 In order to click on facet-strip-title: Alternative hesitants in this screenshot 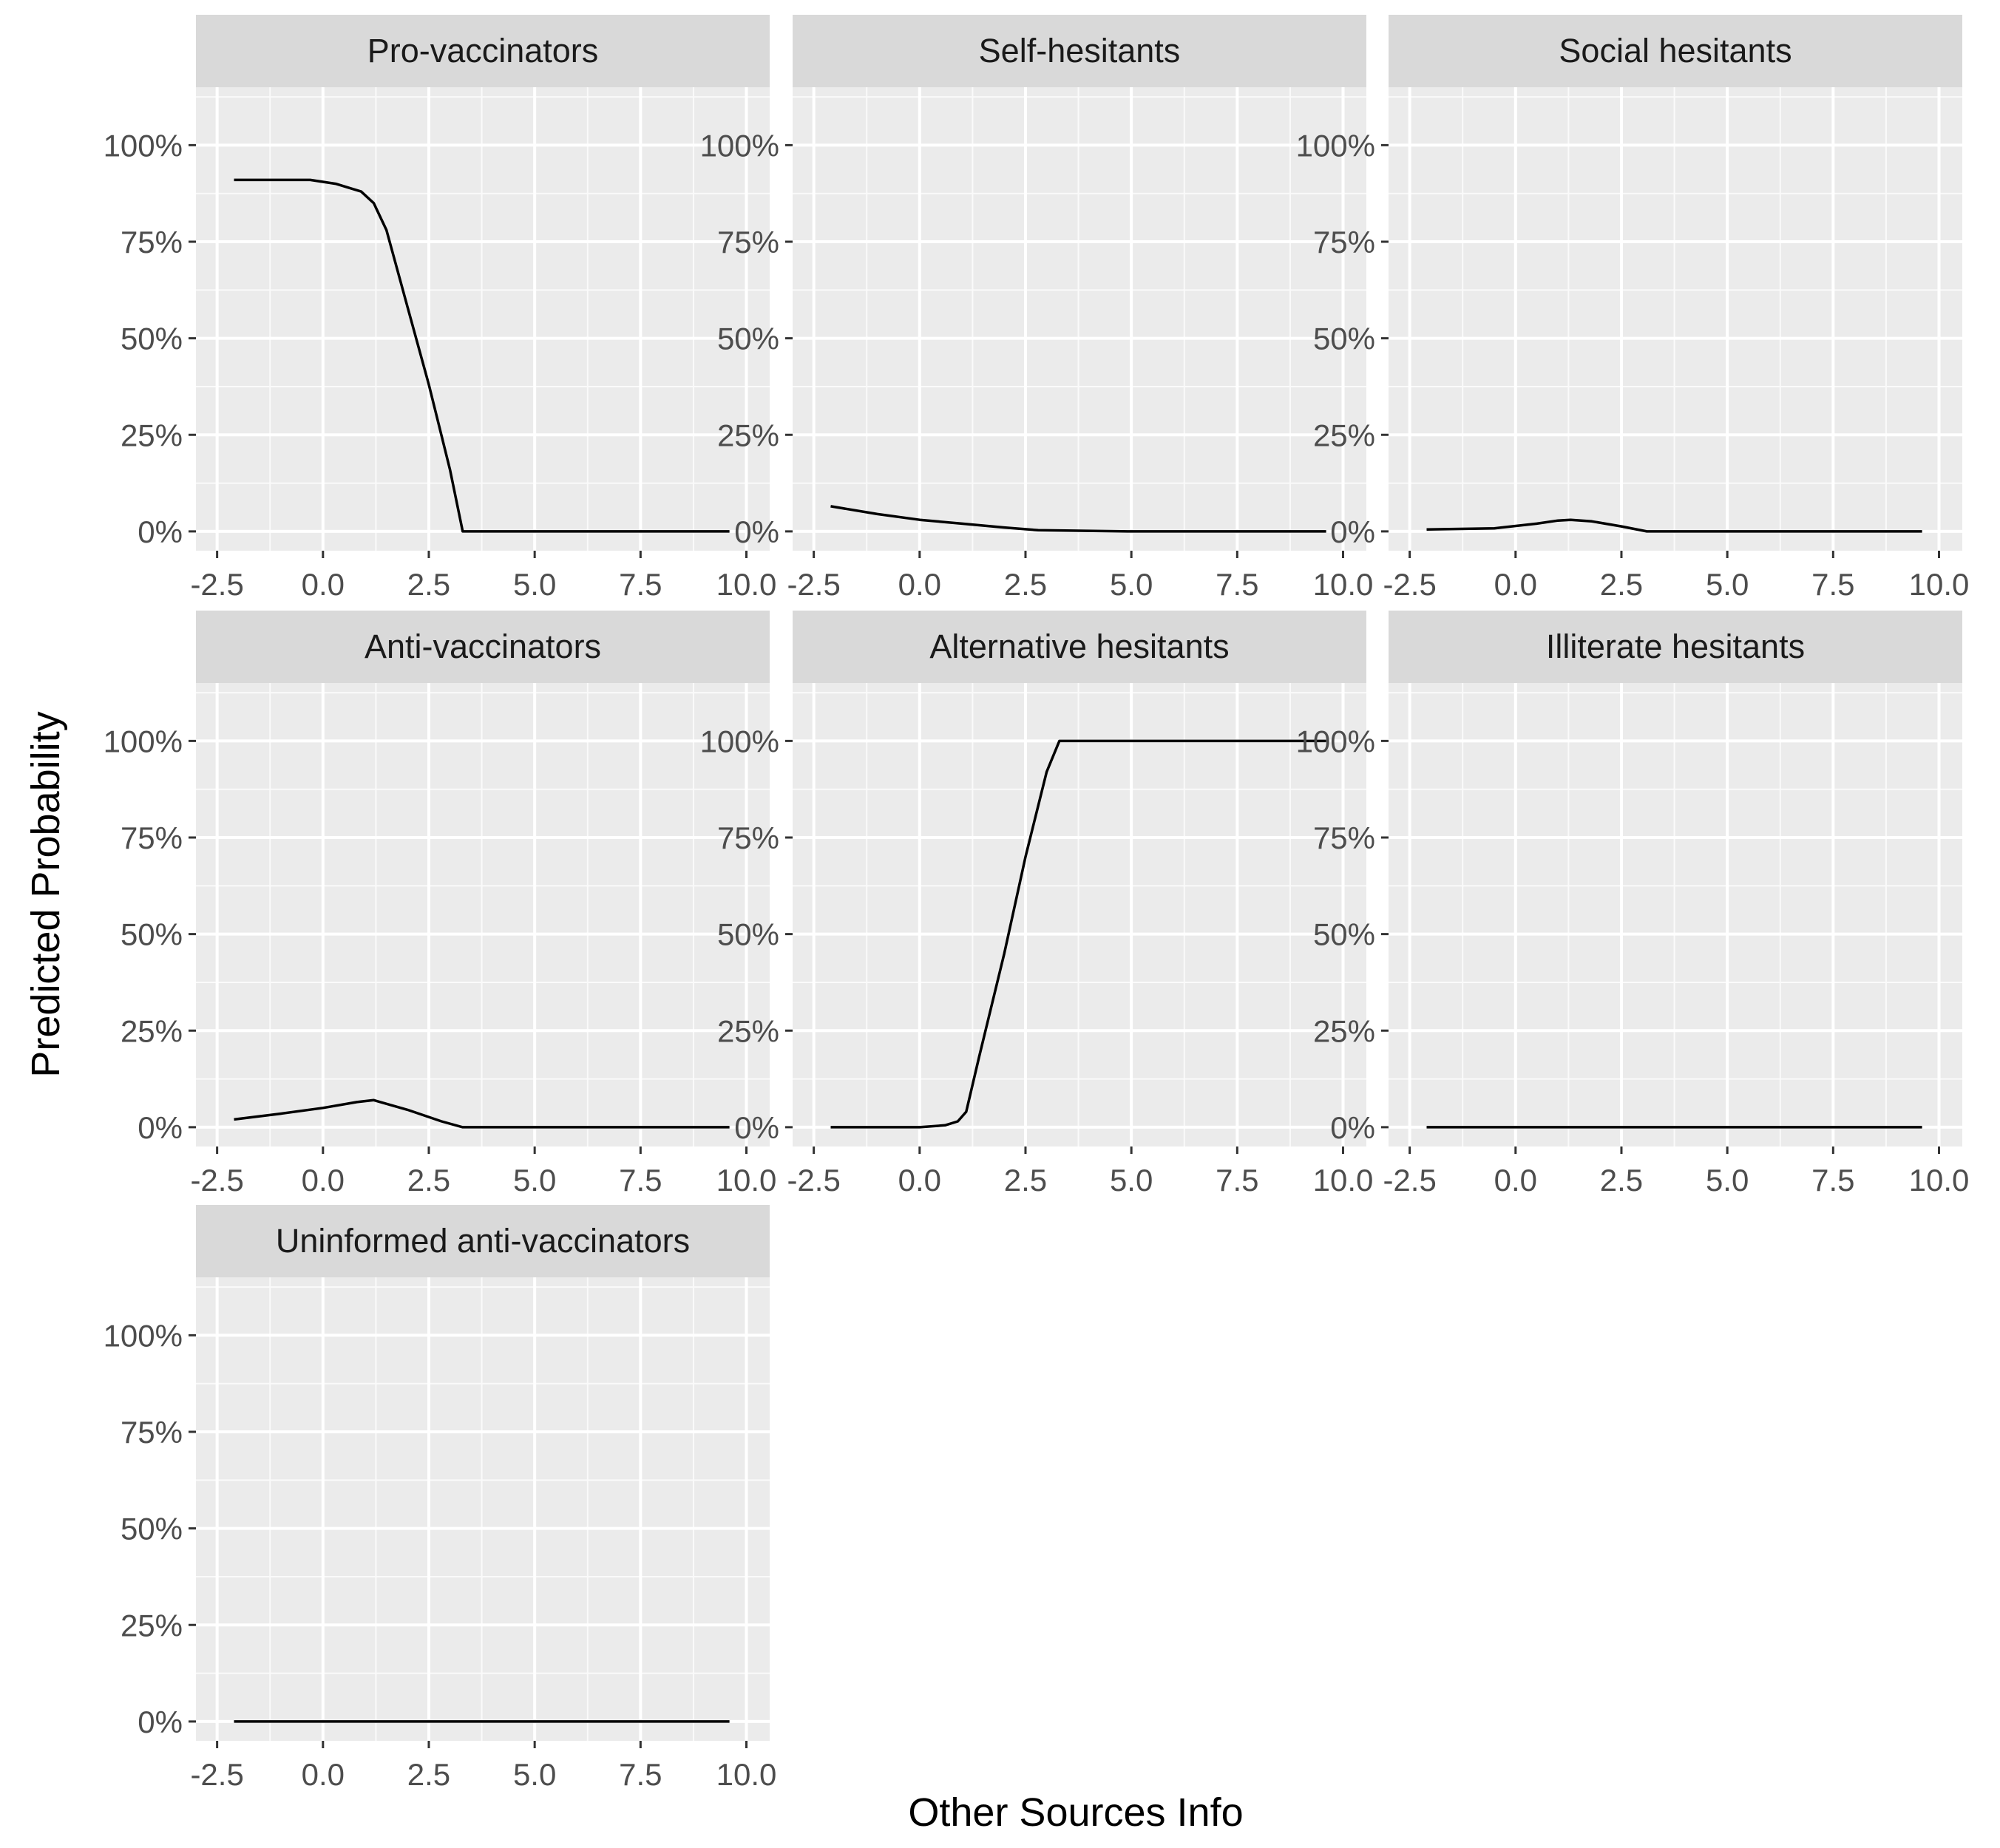, I will do `click(1079, 646)`.